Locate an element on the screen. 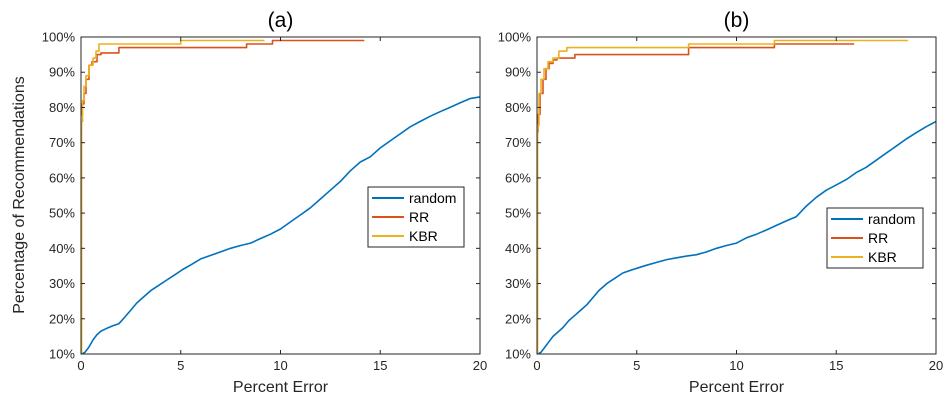 The height and width of the screenshot is (400, 948). y-axis-label: Percentage of Recommendations is located at coordinates (19, 194).